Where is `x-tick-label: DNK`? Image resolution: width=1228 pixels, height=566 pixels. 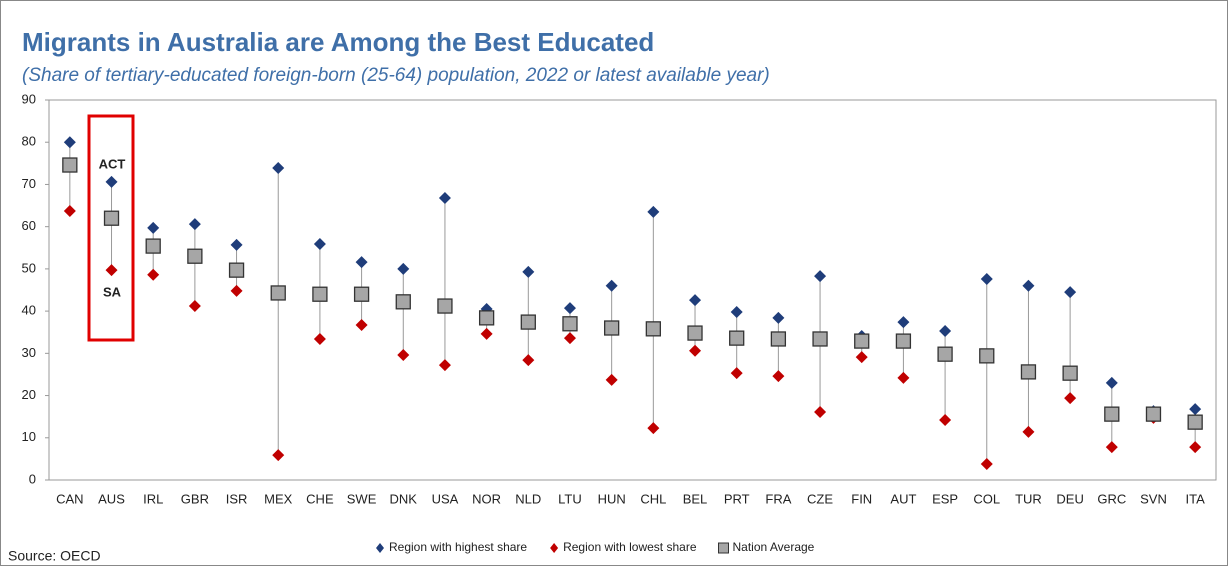 x-tick-label: DNK is located at coordinates (404, 498).